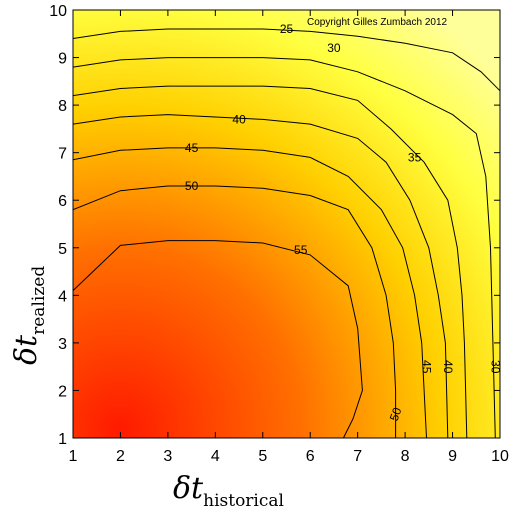 This screenshot has height=512, width=512. What do you see at coordinates (58, 11) in the screenshot?
I see `y-tick-label: 10` at bounding box center [58, 11].